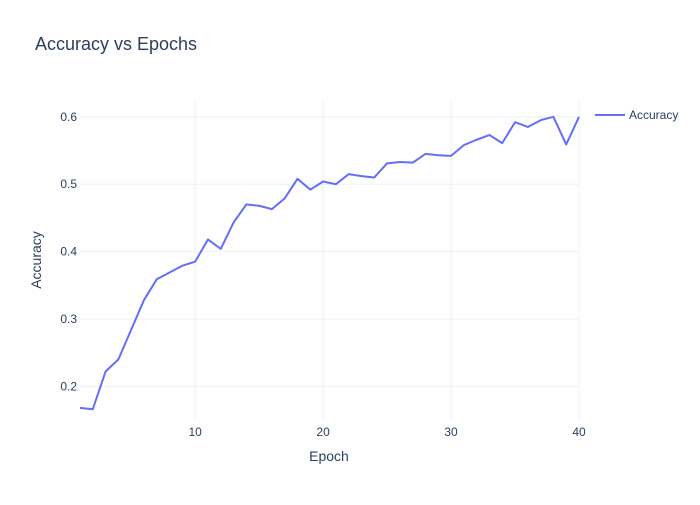  Describe the element at coordinates (68, 184) in the screenshot. I see `y-tick-label: 0.5` at that location.